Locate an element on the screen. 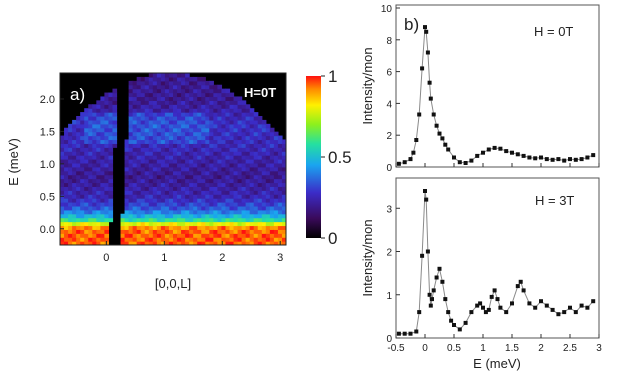  field-annotation-b-bottom: H = 3T is located at coordinates (554, 200).